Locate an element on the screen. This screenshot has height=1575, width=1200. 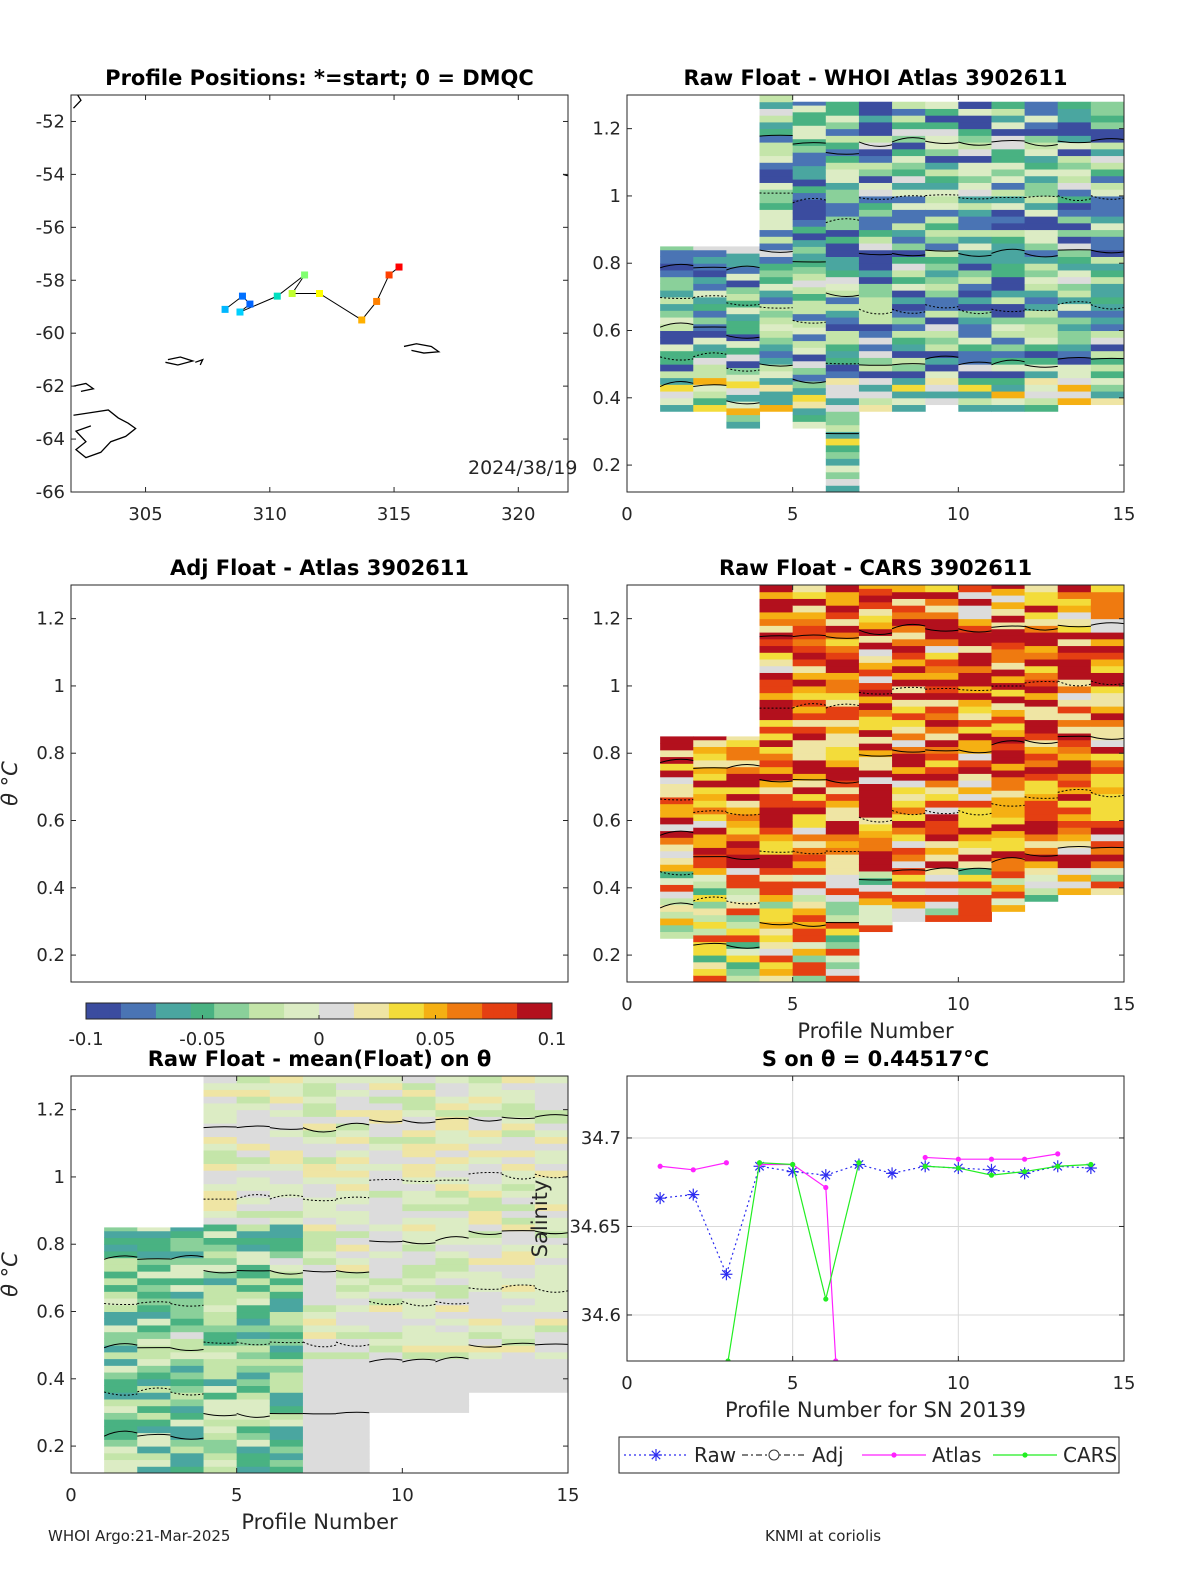
y-tick-label: 0.8 is located at coordinates (50, 753).